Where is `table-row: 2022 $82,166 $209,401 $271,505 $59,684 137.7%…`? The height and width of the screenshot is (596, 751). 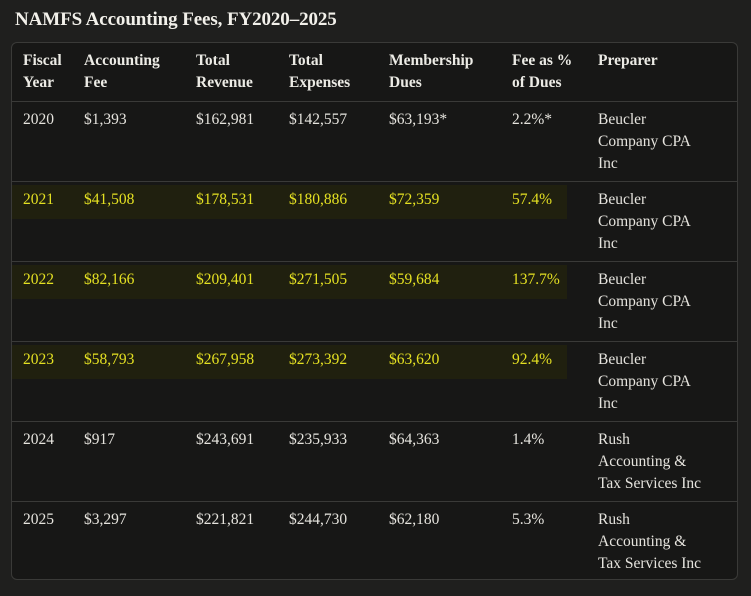
table-row: 2022 $82,166 $209,401 $271,505 $59,684 137.7%… is located at coordinates (374, 301).